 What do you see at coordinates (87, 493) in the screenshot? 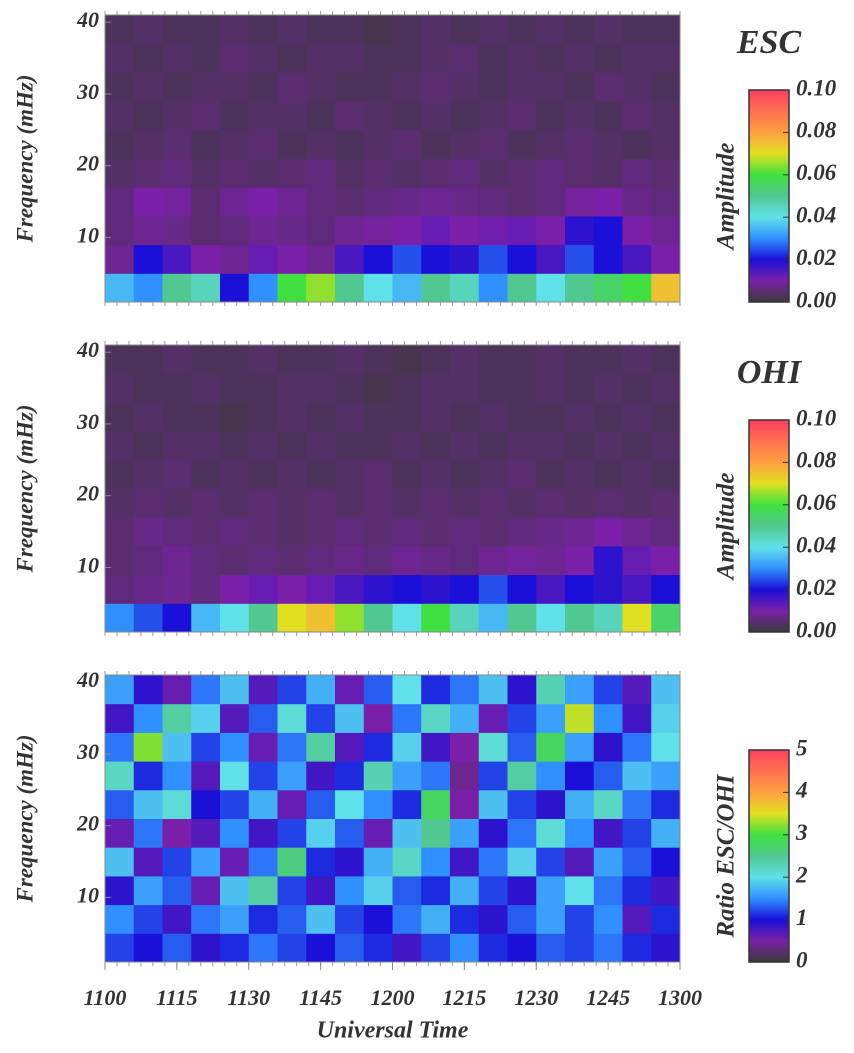
I see `y-tick-label: 20` at bounding box center [87, 493].